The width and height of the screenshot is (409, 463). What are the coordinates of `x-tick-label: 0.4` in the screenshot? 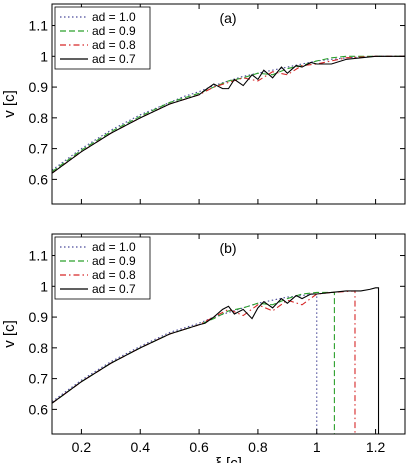 It's located at (141, 447).